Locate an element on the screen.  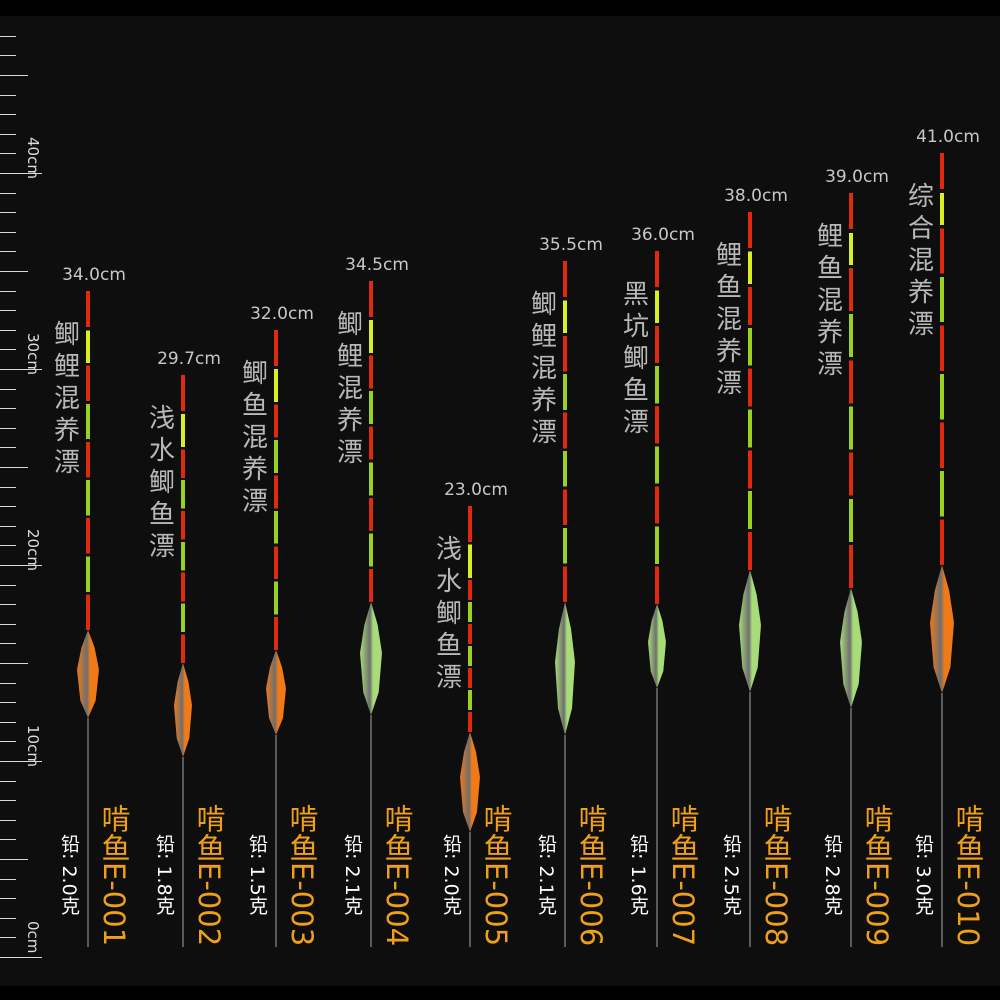
model-label: 啃鱼E-003 is located at coordinates (302, 875).